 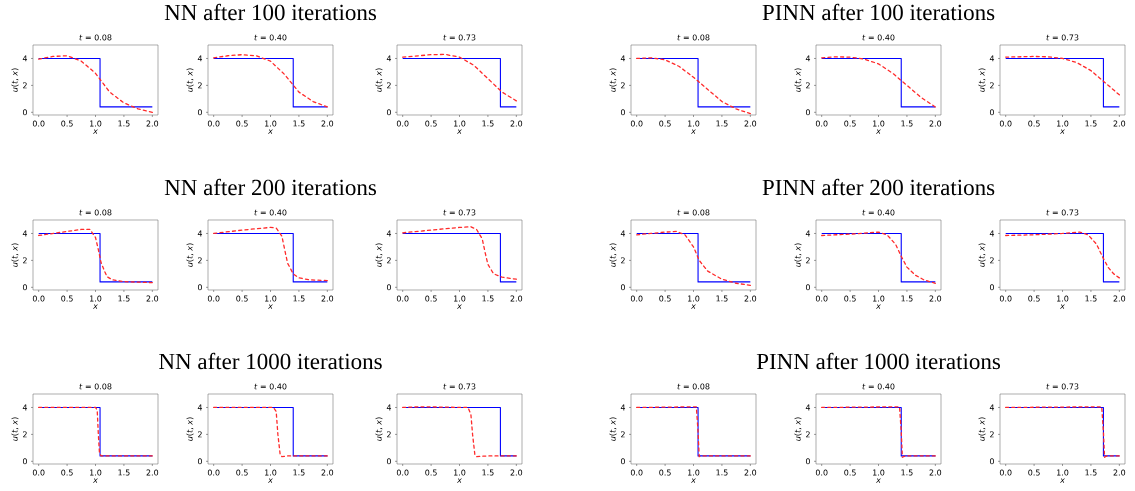 I want to click on chart-title: t = 0.73, so click(x=459, y=37).